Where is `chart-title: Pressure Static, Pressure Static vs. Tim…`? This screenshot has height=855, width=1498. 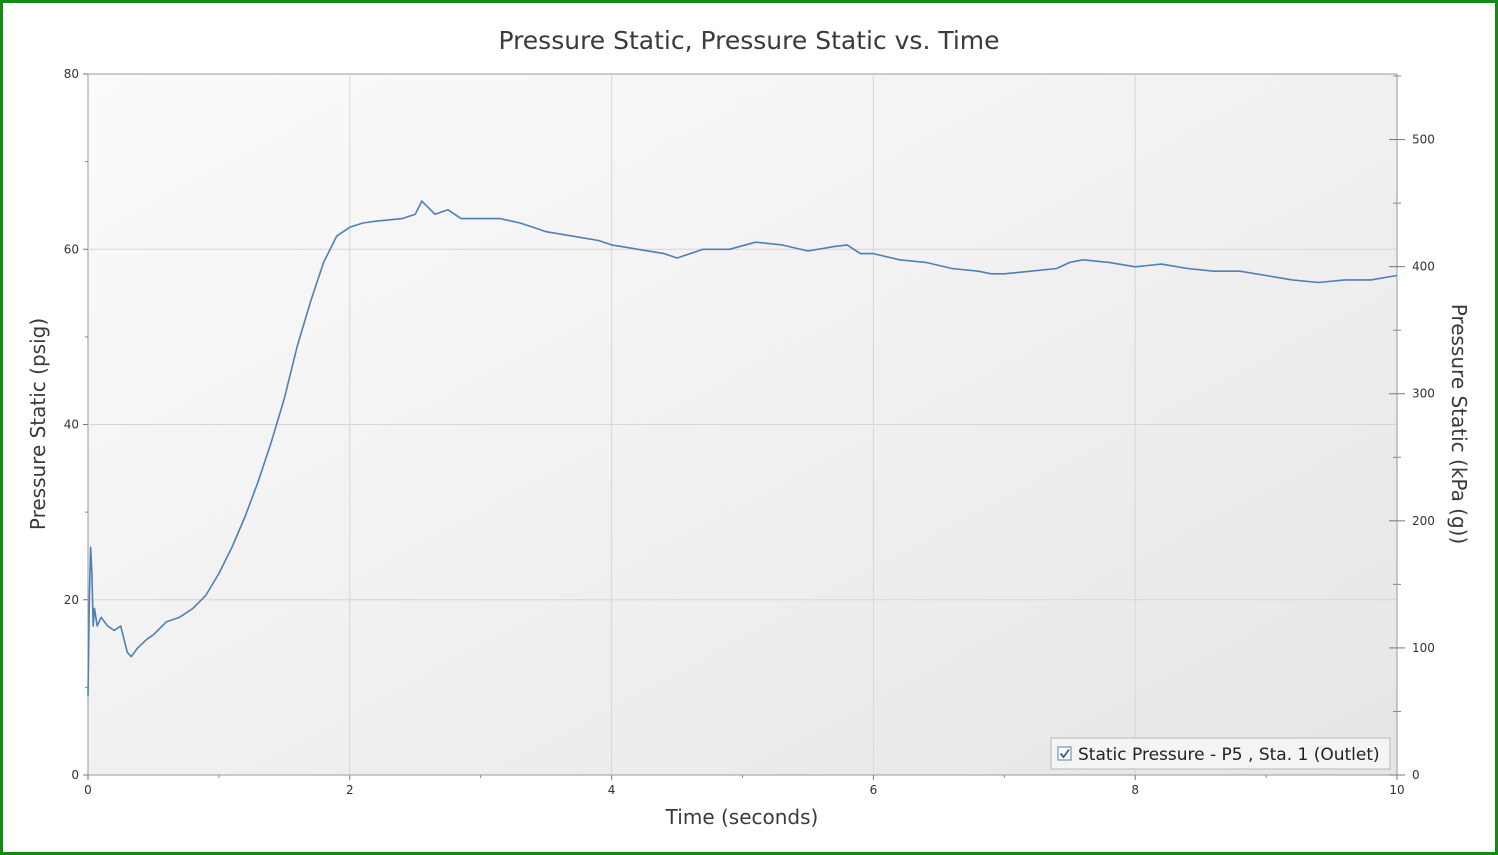 chart-title: Pressure Static, Pressure Static vs. Tim… is located at coordinates (748, 40).